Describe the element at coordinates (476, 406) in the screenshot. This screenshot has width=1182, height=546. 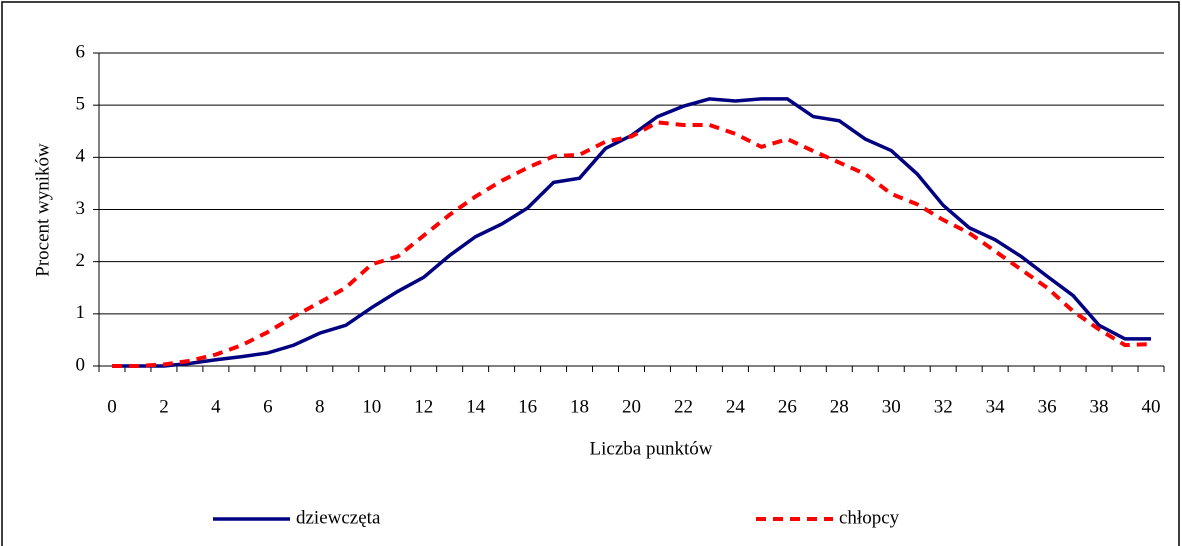
I see `x-tick-label: 14` at that location.